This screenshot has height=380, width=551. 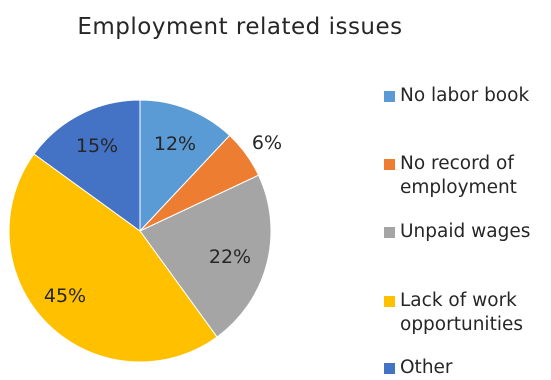 I want to click on legend-label: Lack of work opportunities, so click(x=461, y=312).